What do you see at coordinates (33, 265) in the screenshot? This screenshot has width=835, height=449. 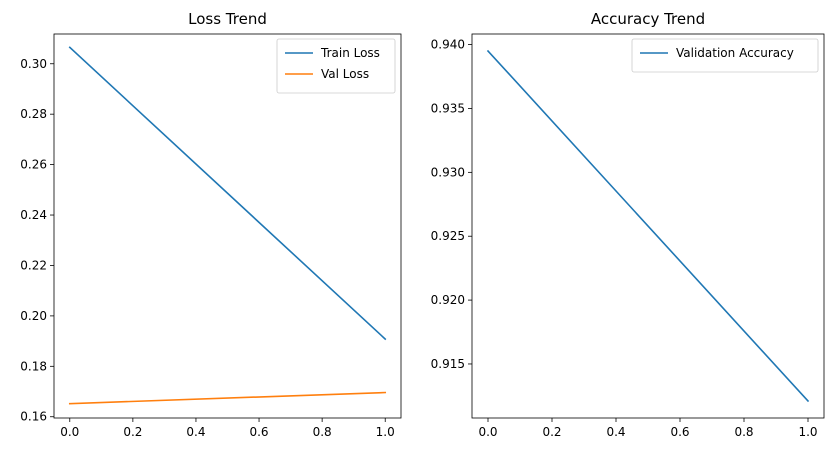 I see `loss-y-tick-label: 0.22` at bounding box center [33, 265].